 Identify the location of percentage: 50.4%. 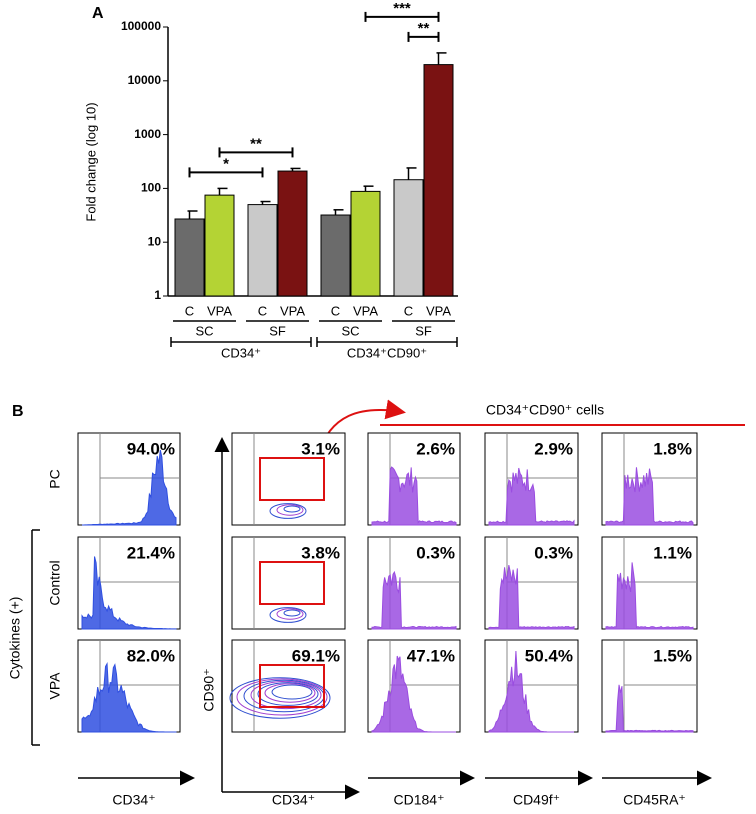
(549, 655).